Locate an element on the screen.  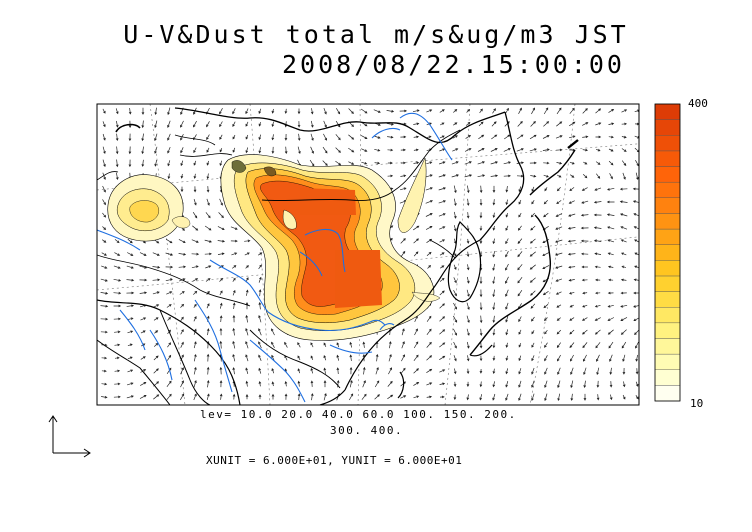
map-title-line1: U-V&Dust total m/s&ug/m3 JST is located at coordinates (376, 34).